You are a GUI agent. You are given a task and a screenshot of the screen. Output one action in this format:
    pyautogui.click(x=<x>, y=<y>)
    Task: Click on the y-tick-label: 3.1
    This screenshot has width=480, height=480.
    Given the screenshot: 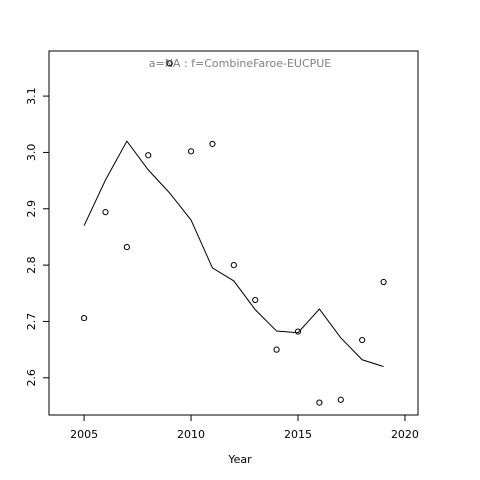 What is the action you would take?
    pyautogui.click(x=31, y=96)
    